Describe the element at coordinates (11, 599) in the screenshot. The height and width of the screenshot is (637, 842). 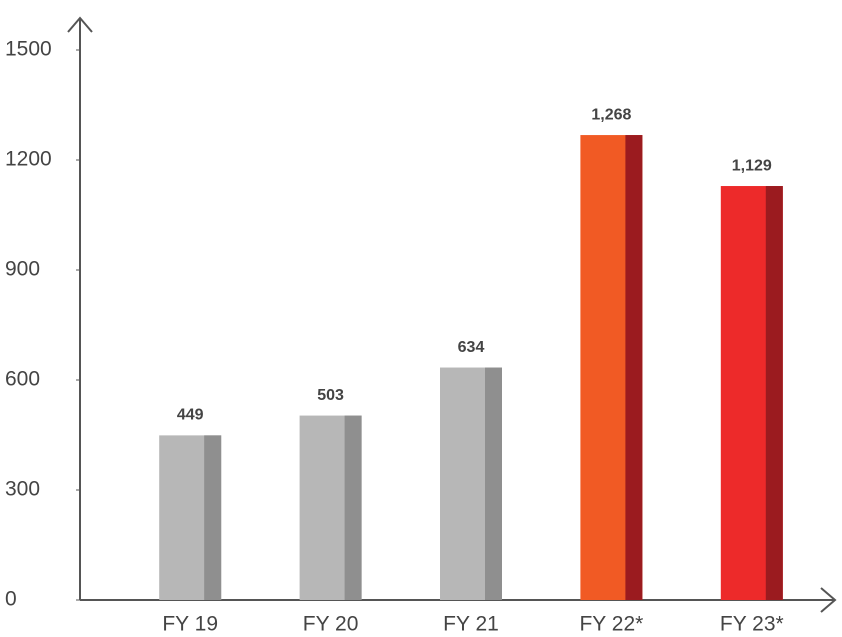
I see `y-tick-label: 0` at that location.